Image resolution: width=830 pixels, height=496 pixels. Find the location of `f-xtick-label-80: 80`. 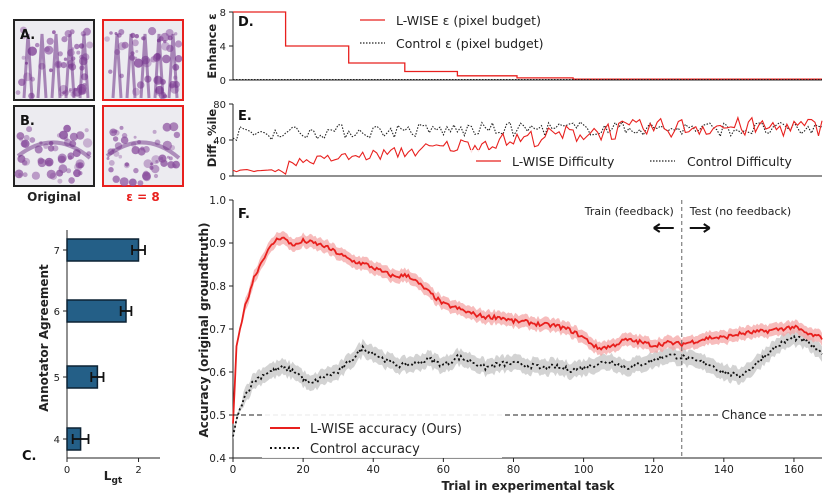

f-xtick-label-80: 80 is located at coordinates (513, 470).